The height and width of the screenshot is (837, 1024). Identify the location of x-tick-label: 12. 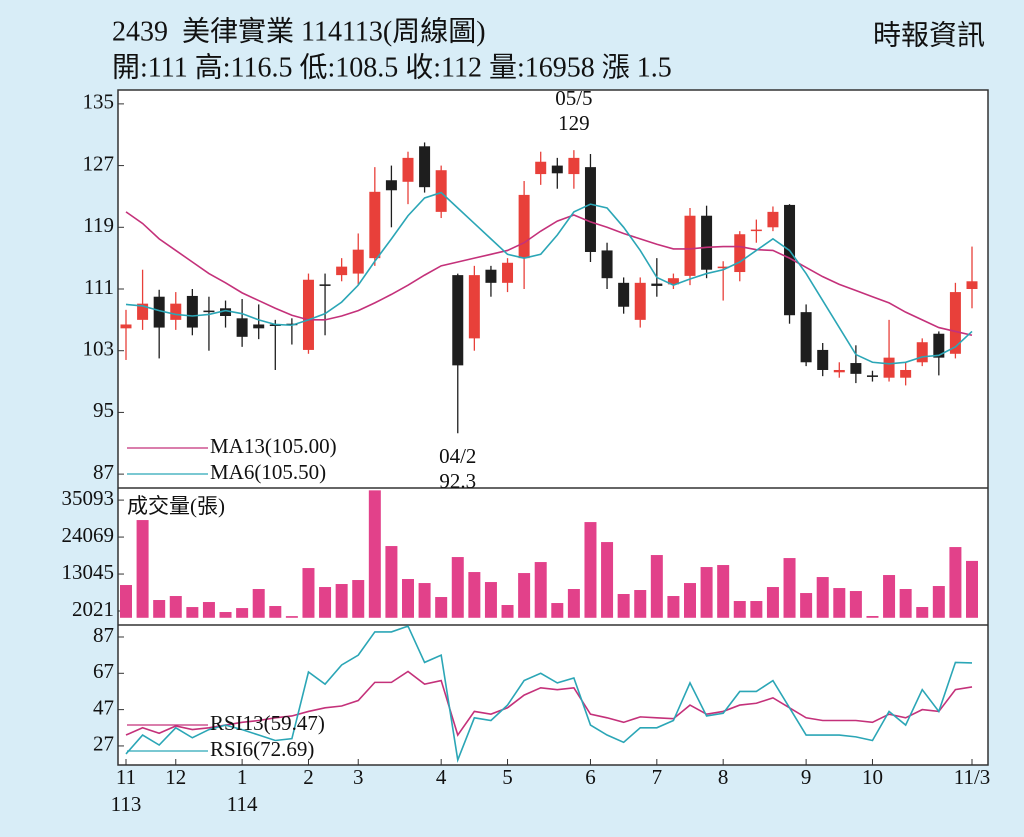
(175, 777).